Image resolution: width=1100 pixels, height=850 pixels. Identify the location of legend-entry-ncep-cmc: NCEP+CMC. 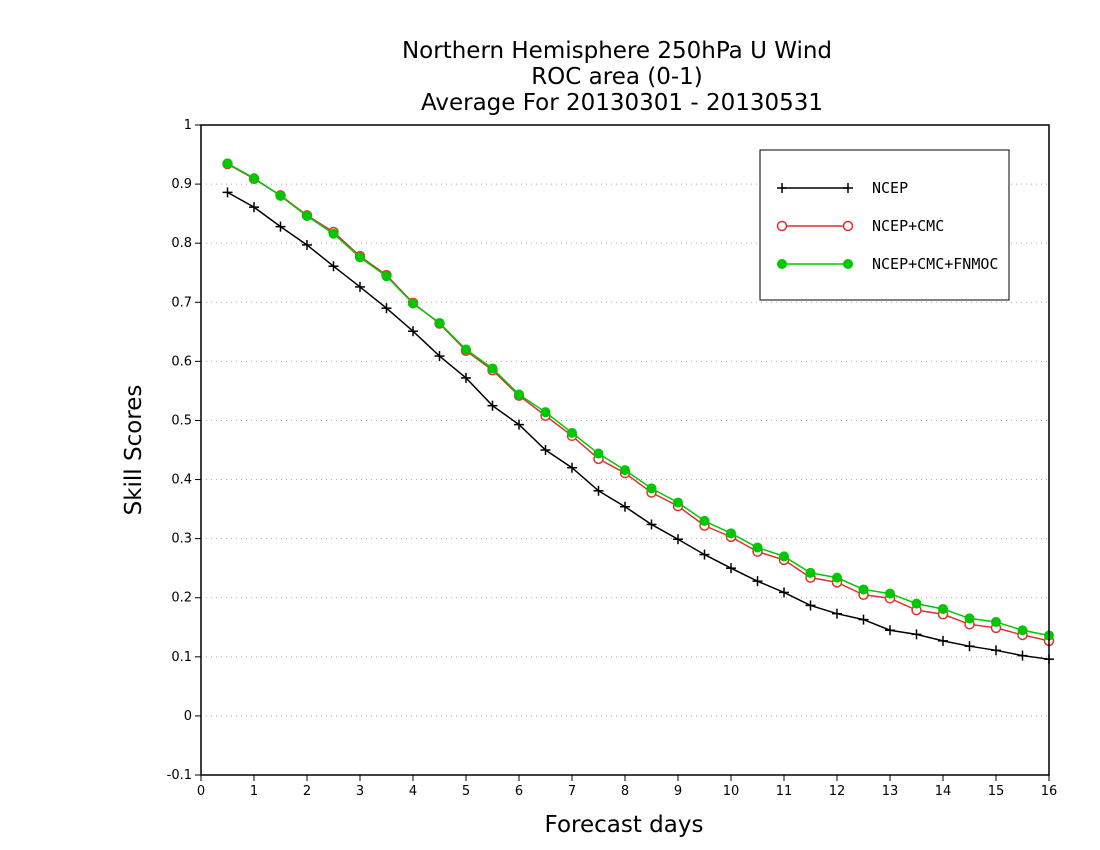
(860, 226).